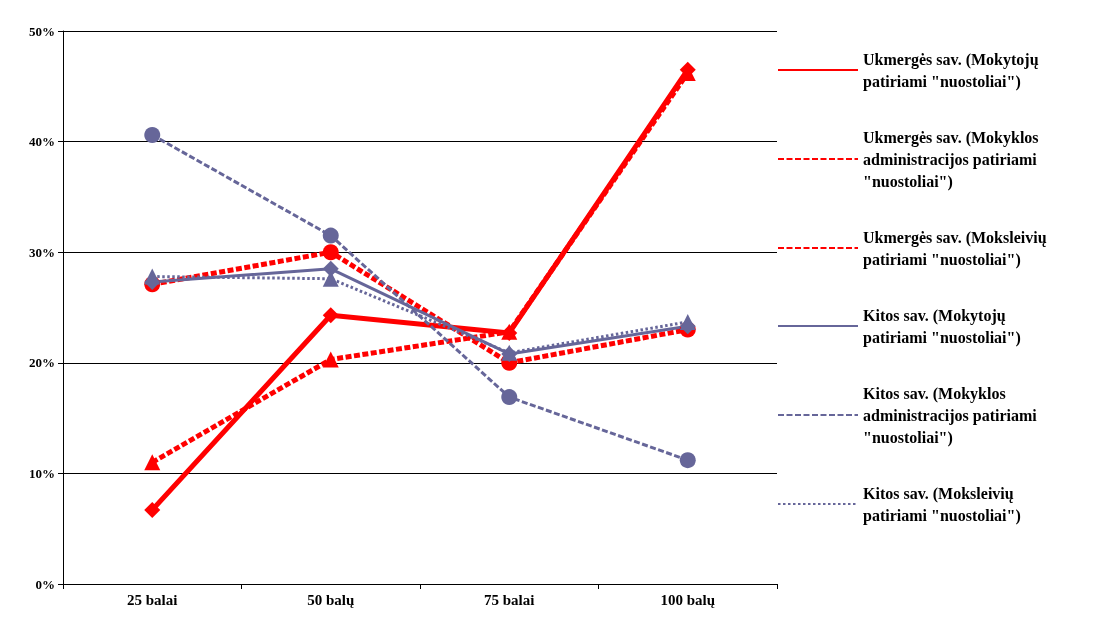 The width and height of the screenshot is (1096, 632). What do you see at coordinates (42, 473) in the screenshot?
I see `y-tick-label: 10%` at bounding box center [42, 473].